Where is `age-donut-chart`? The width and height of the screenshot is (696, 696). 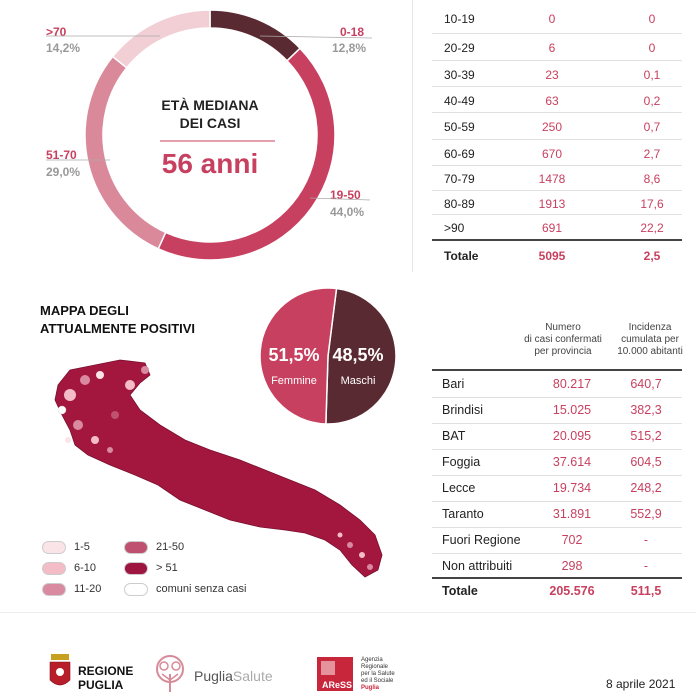 age-donut-chart is located at coordinates (210, 135).